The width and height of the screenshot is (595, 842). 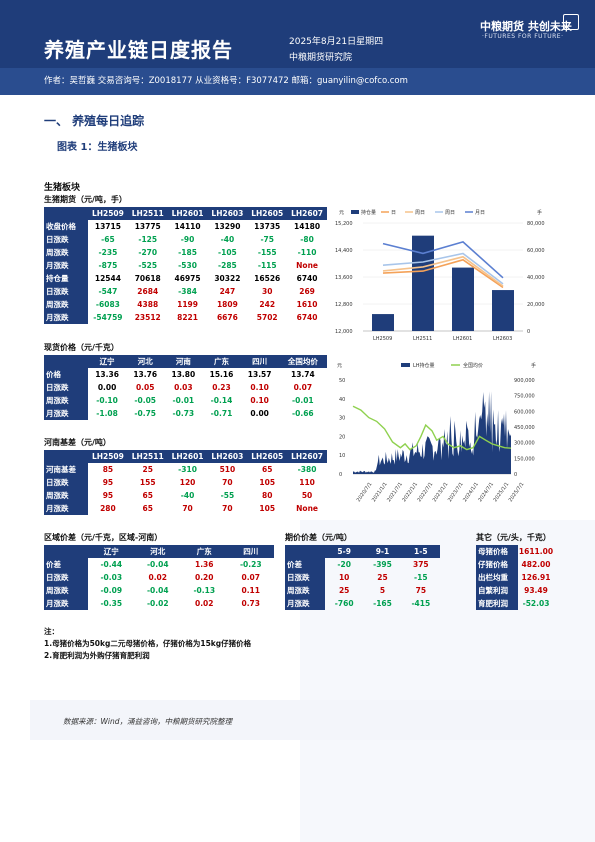 I want to click on table-cell: 6740, so click(x=307, y=278).